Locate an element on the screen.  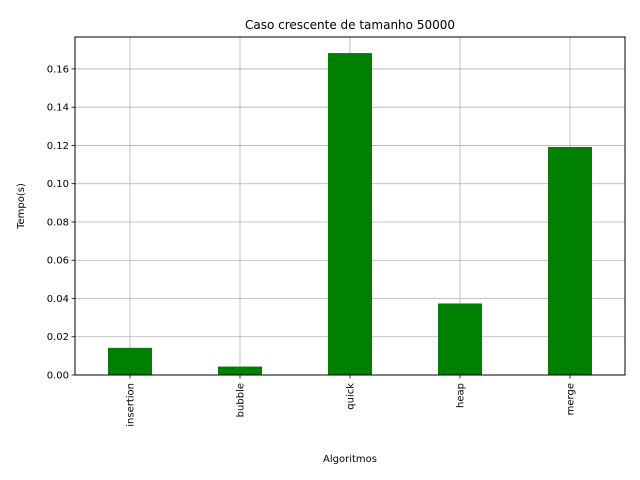
x-tick-label: insertion is located at coordinates (131, 405).